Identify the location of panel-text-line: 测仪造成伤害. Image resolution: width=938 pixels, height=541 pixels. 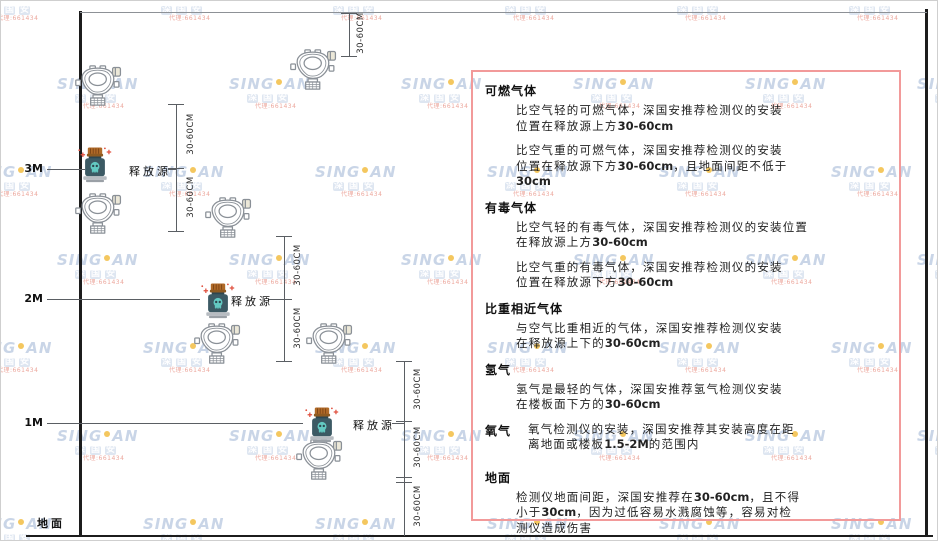
(554, 527).